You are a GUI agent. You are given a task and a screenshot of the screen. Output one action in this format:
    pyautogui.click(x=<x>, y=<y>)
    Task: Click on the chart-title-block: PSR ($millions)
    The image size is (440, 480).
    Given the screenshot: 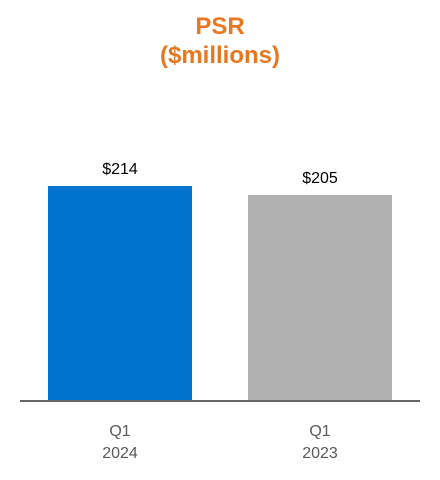 What is the action you would take?
    pyautogui.click(x=220, y=41)
    